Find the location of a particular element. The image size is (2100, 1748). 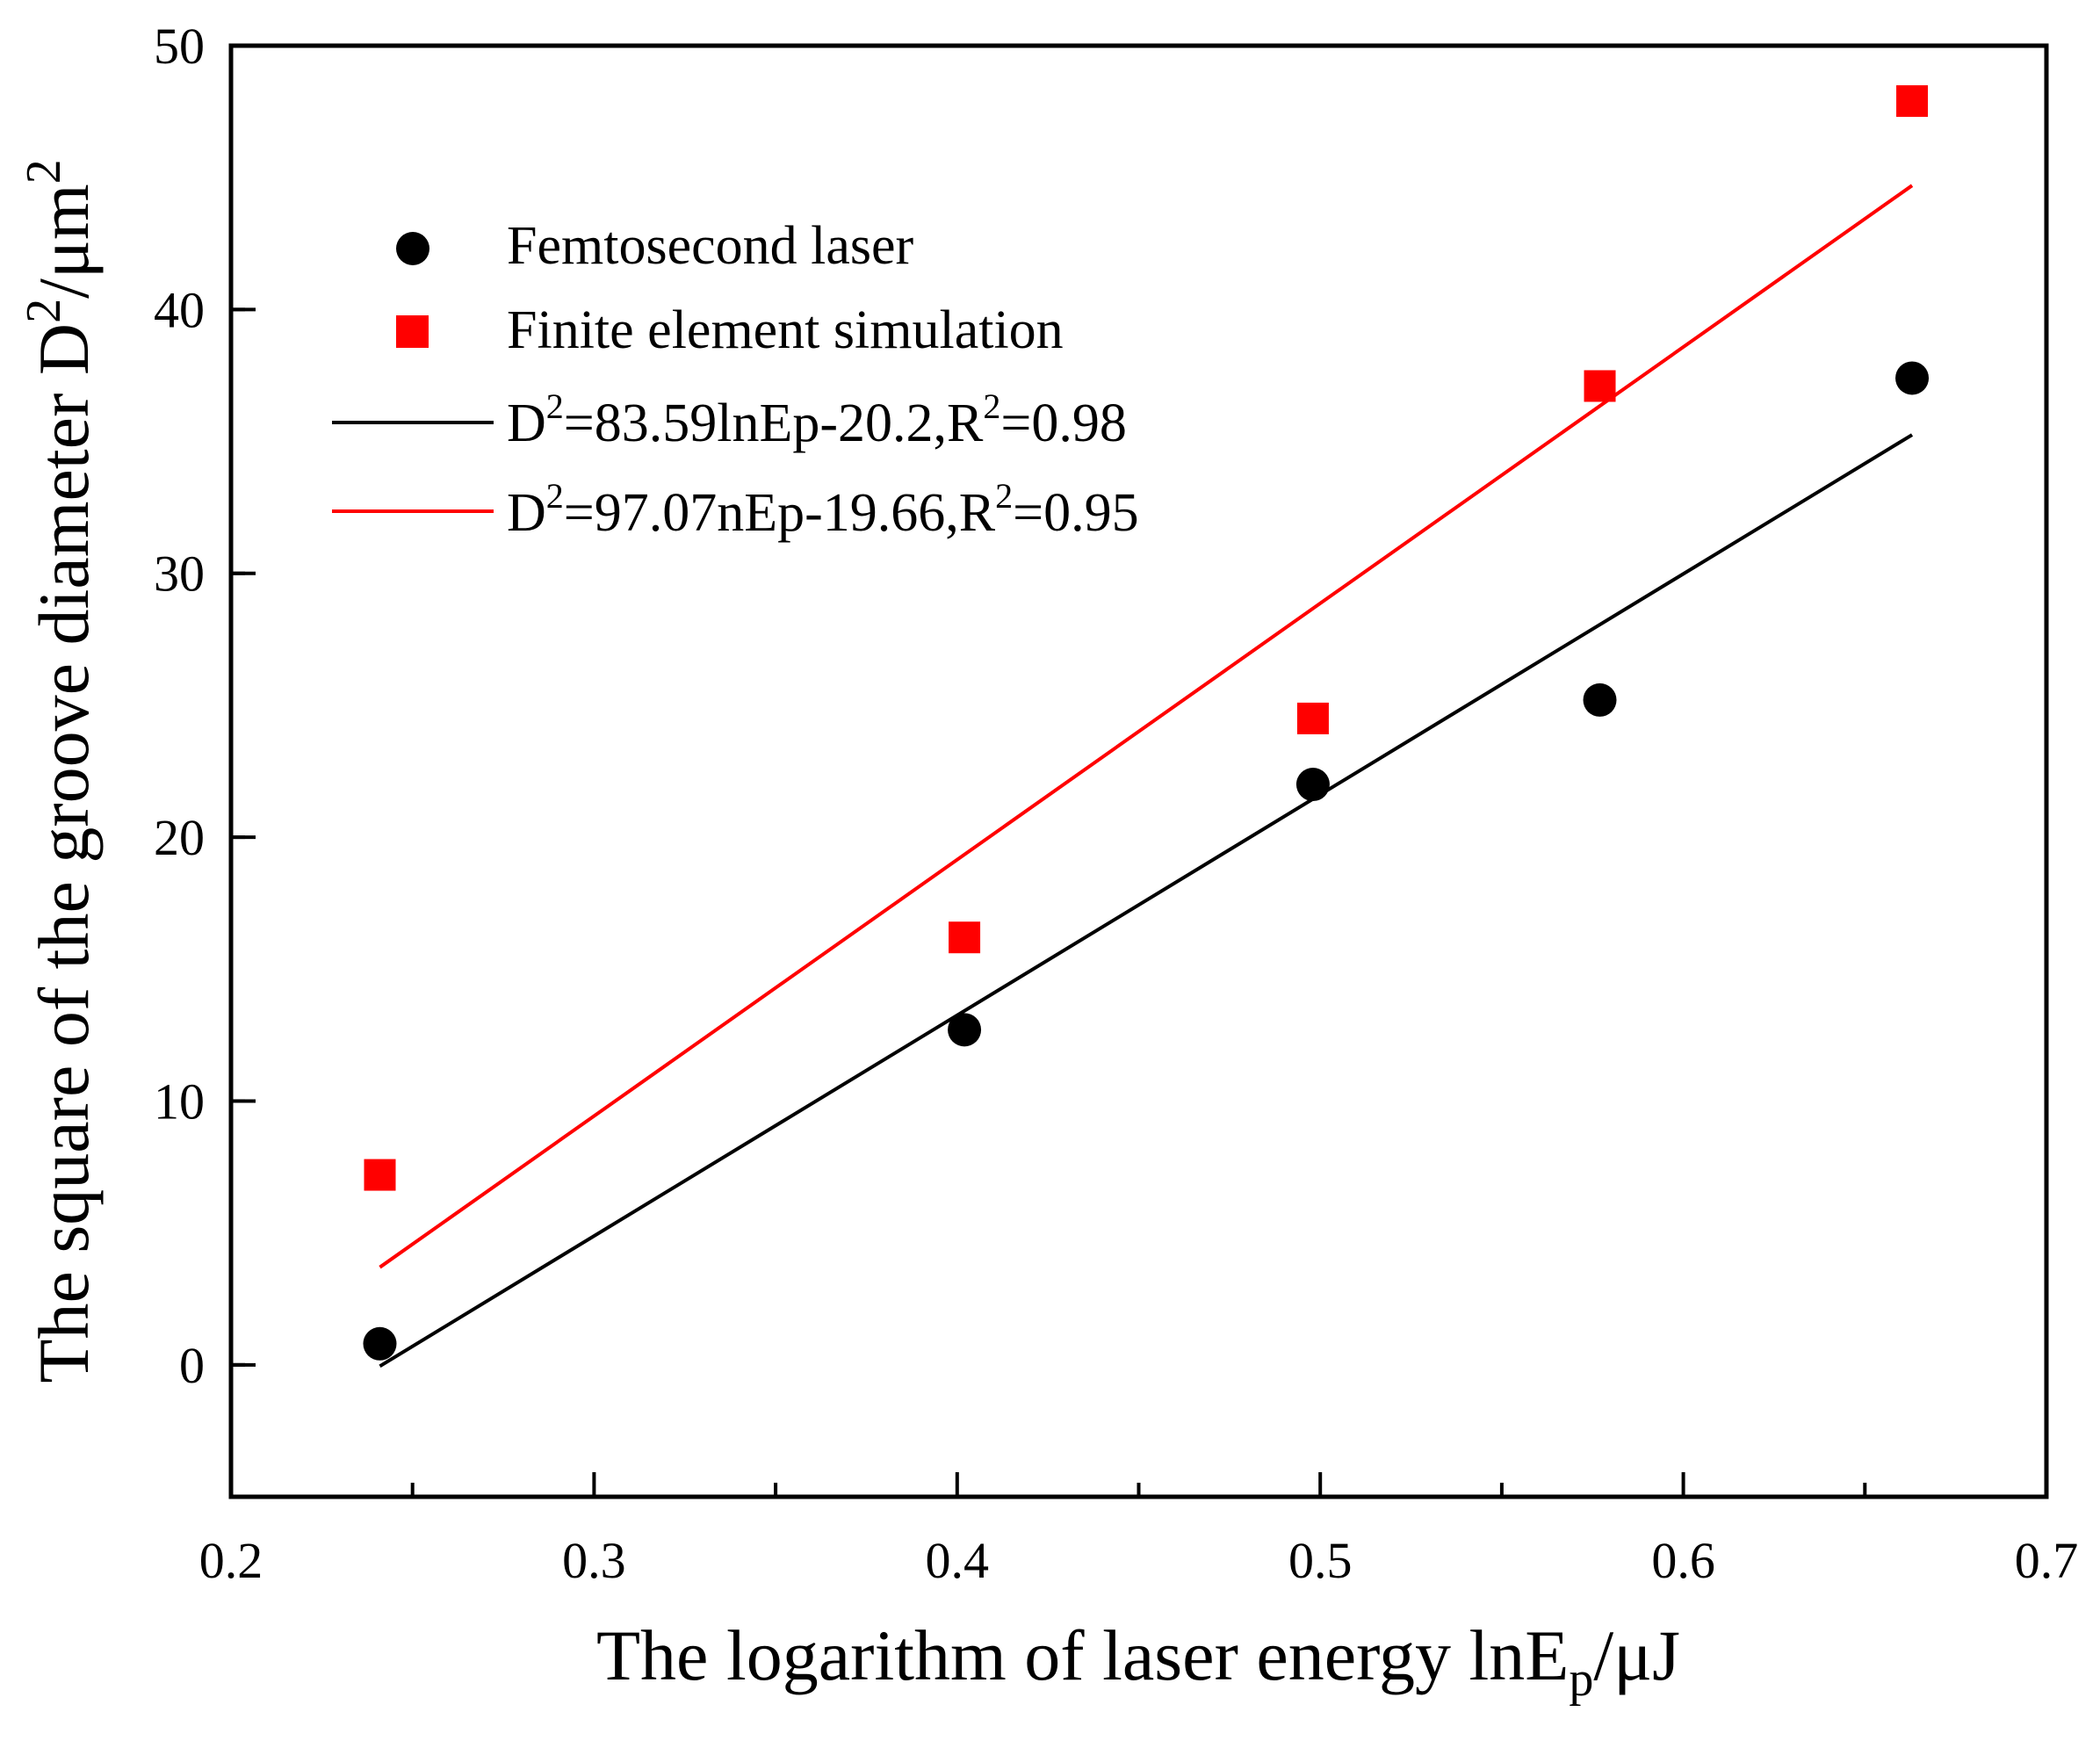

legend-label-fit-2: D2=97.07nEp-19.66,R2=0.95 is located at coordinates (823, 510).